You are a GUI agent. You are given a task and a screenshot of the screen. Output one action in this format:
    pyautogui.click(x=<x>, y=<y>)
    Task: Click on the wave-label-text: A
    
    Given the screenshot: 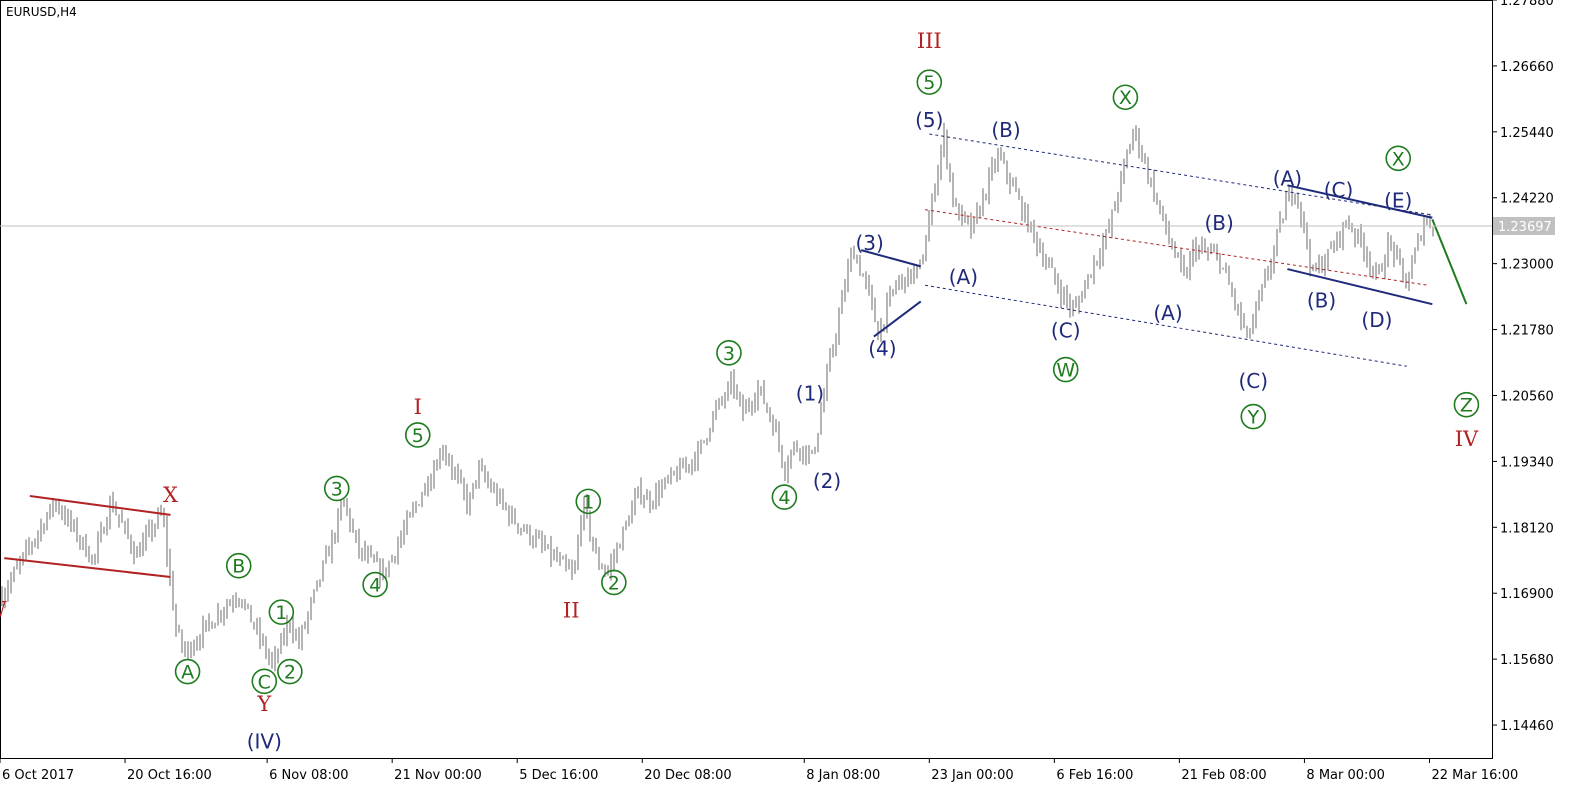 What is the action you would take?
    pyautogui.click(x=187, y=673)
    